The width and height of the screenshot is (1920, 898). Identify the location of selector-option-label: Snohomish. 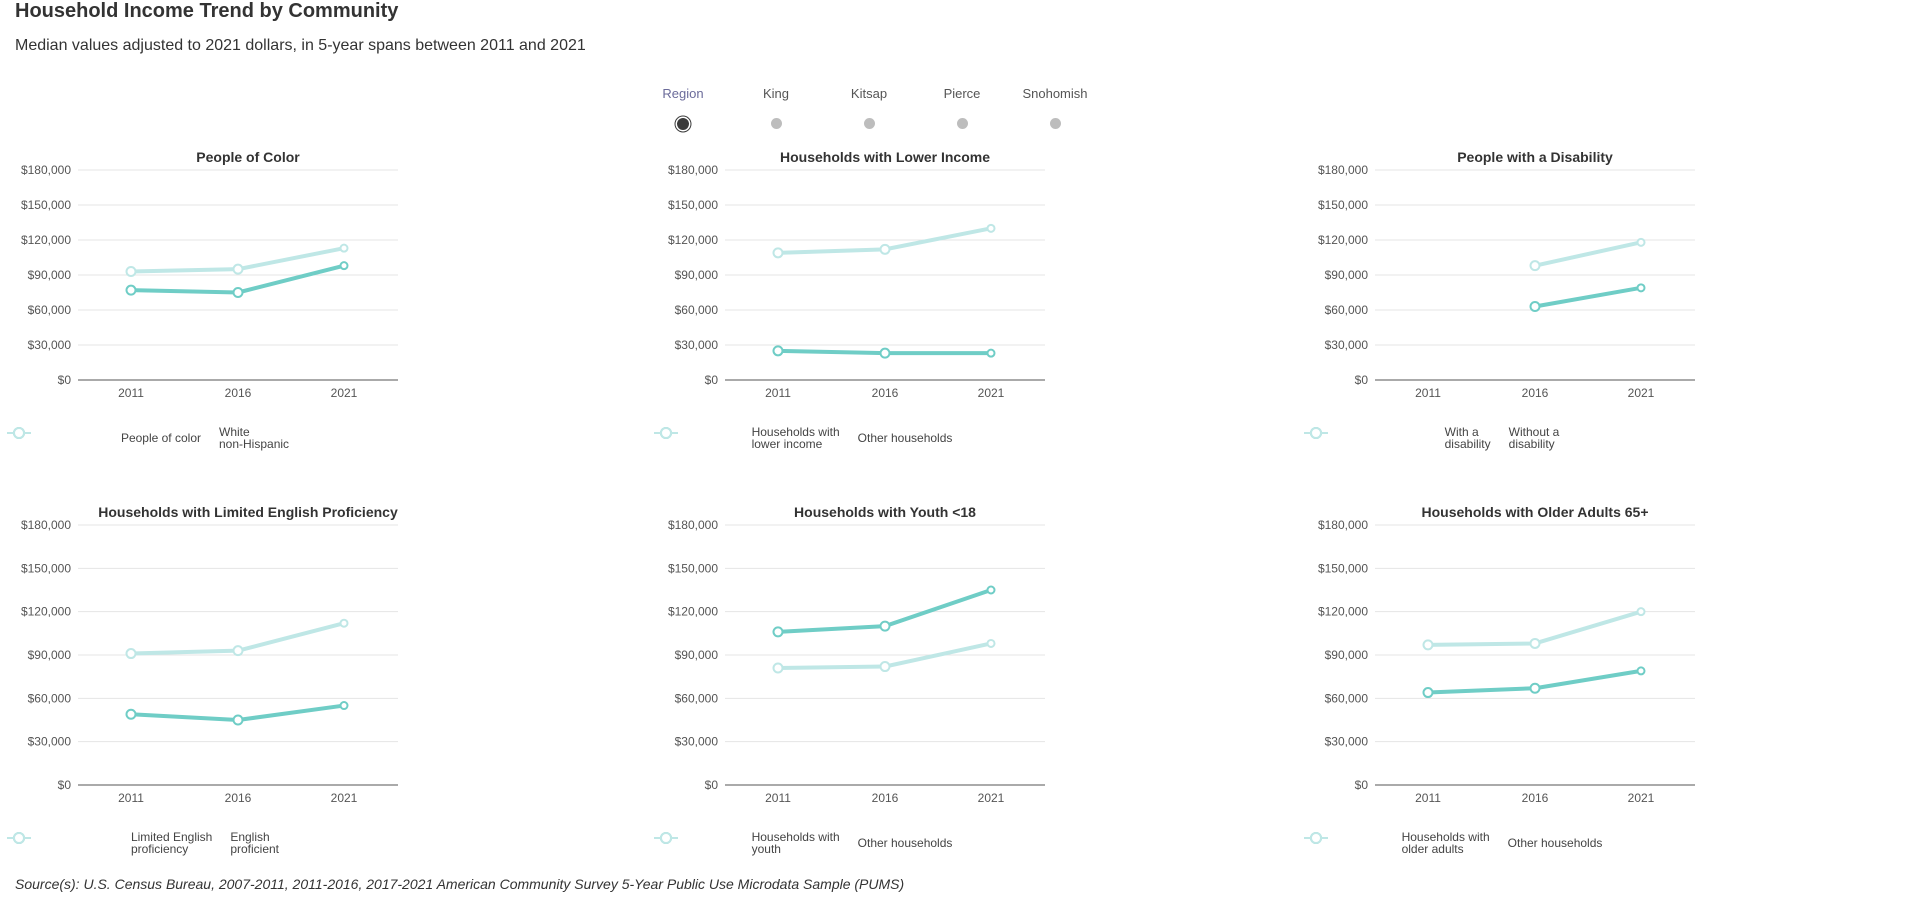
(1055, 93).